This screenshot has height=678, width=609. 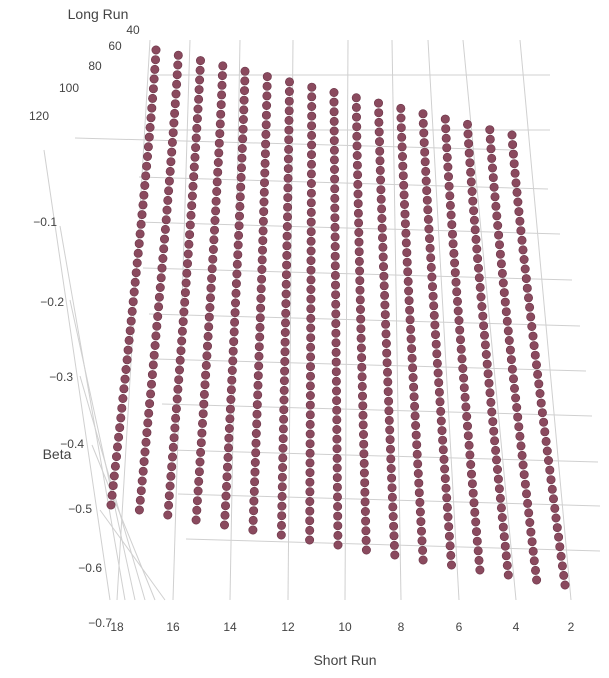 I want to click on z-axis-title: Beta, so click(x=57, y=454).